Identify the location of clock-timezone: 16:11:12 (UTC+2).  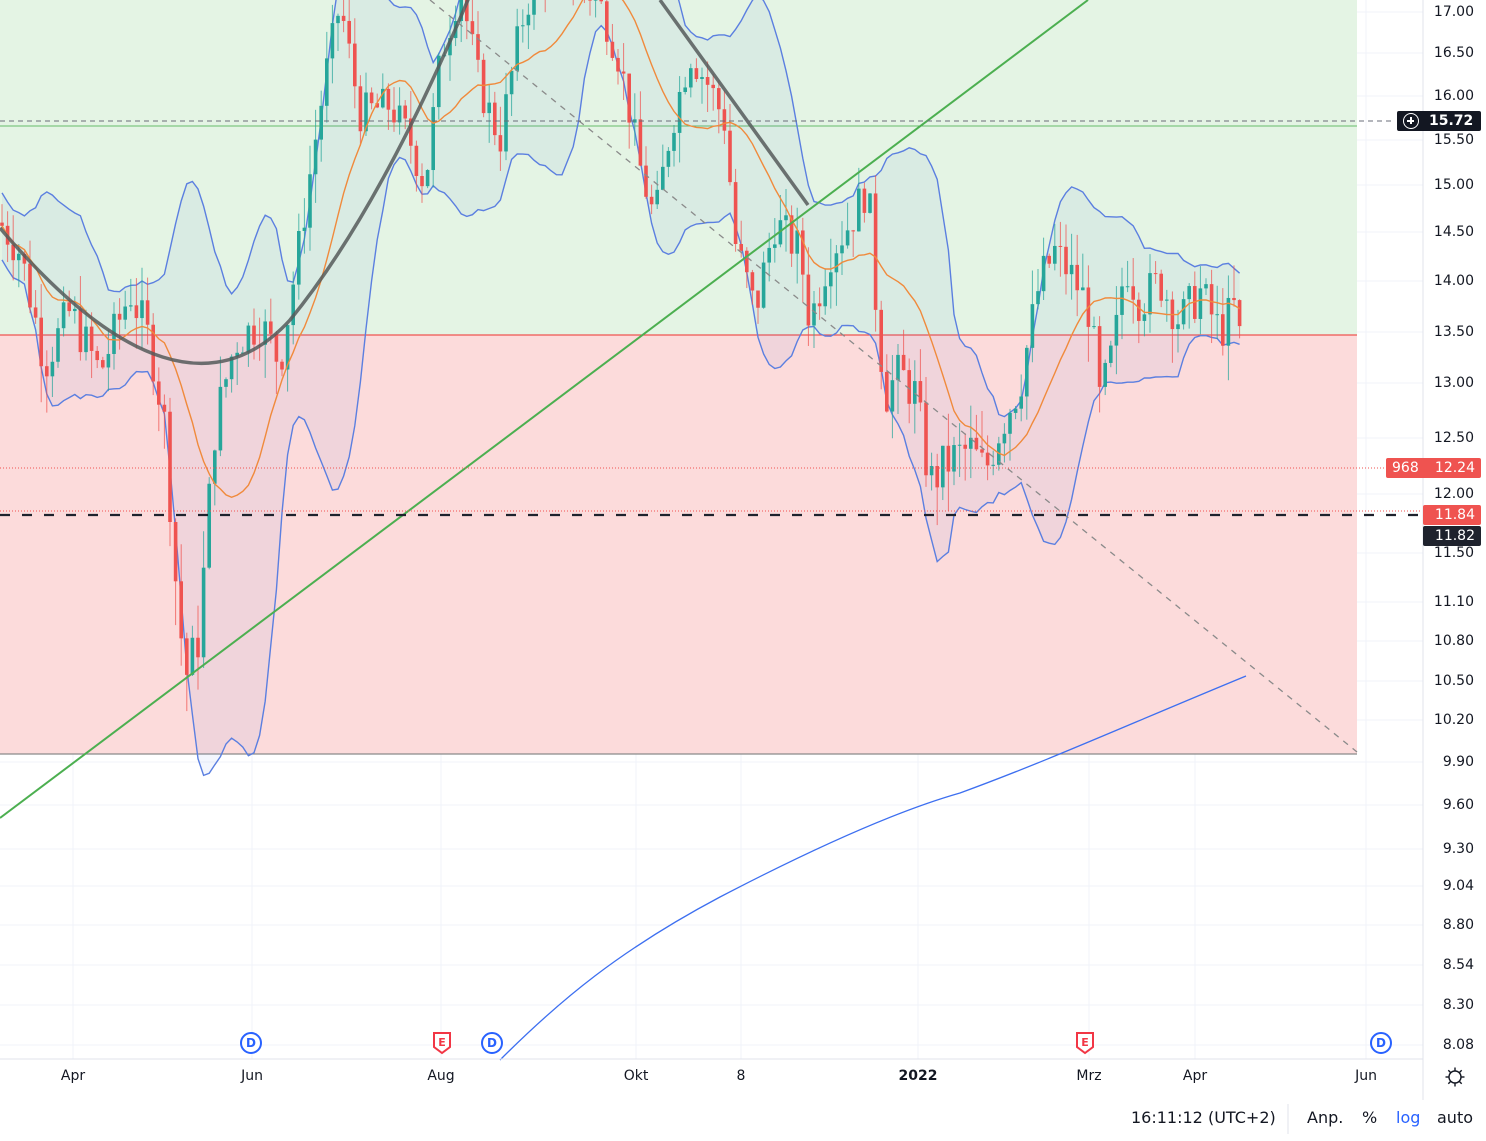
(1203, 1117).